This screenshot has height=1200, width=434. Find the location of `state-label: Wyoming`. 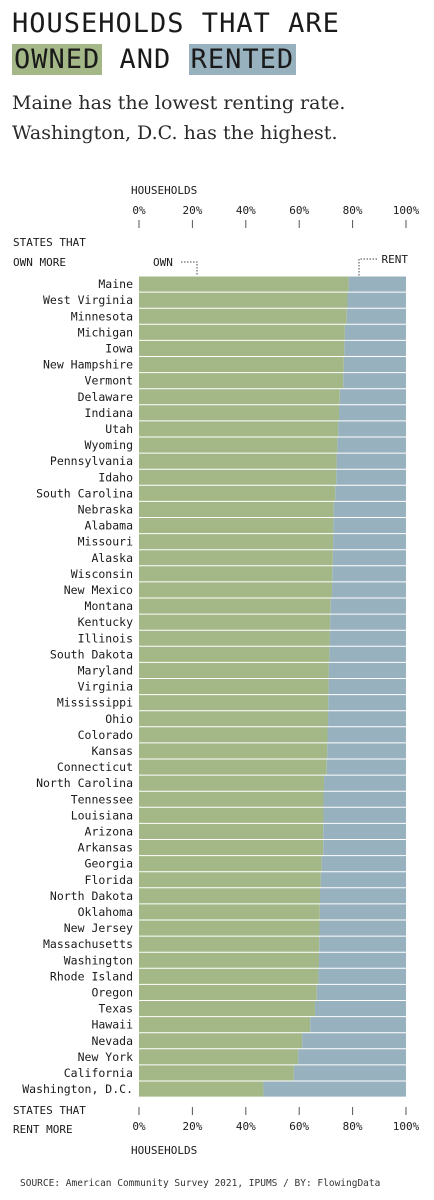

state-label: Wyoming is located at coordinates (109, 445).